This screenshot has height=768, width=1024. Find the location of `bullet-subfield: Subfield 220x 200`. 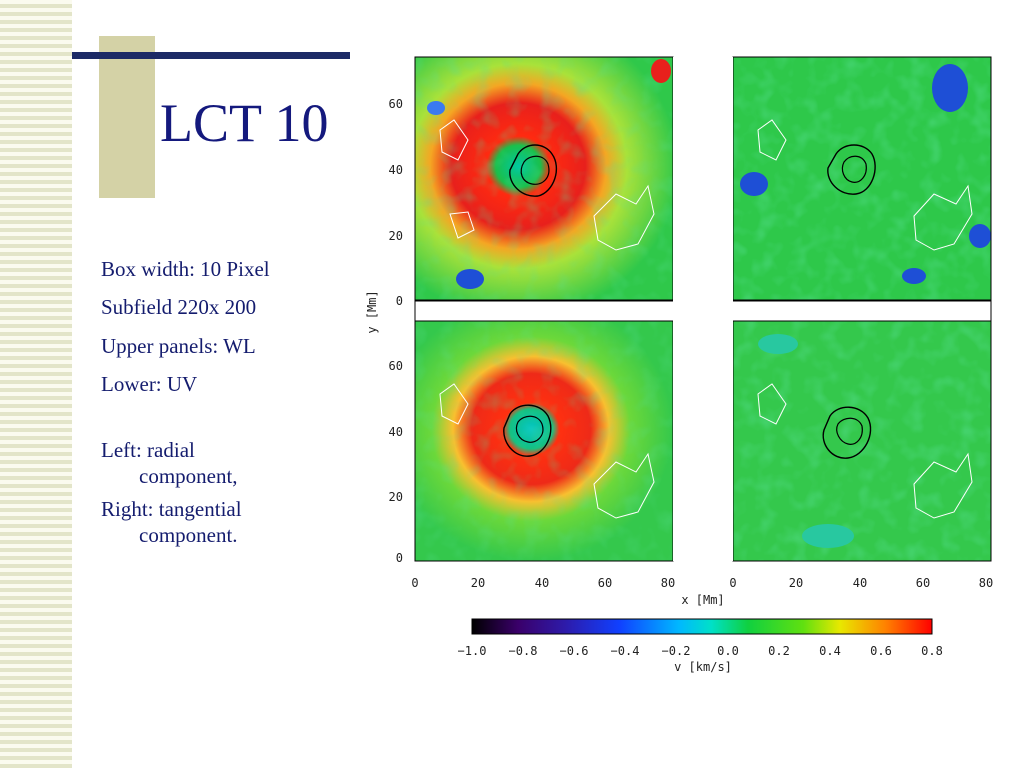

bullet-subfield: Subfield 220x 200 is located at coordinates (231, 307).